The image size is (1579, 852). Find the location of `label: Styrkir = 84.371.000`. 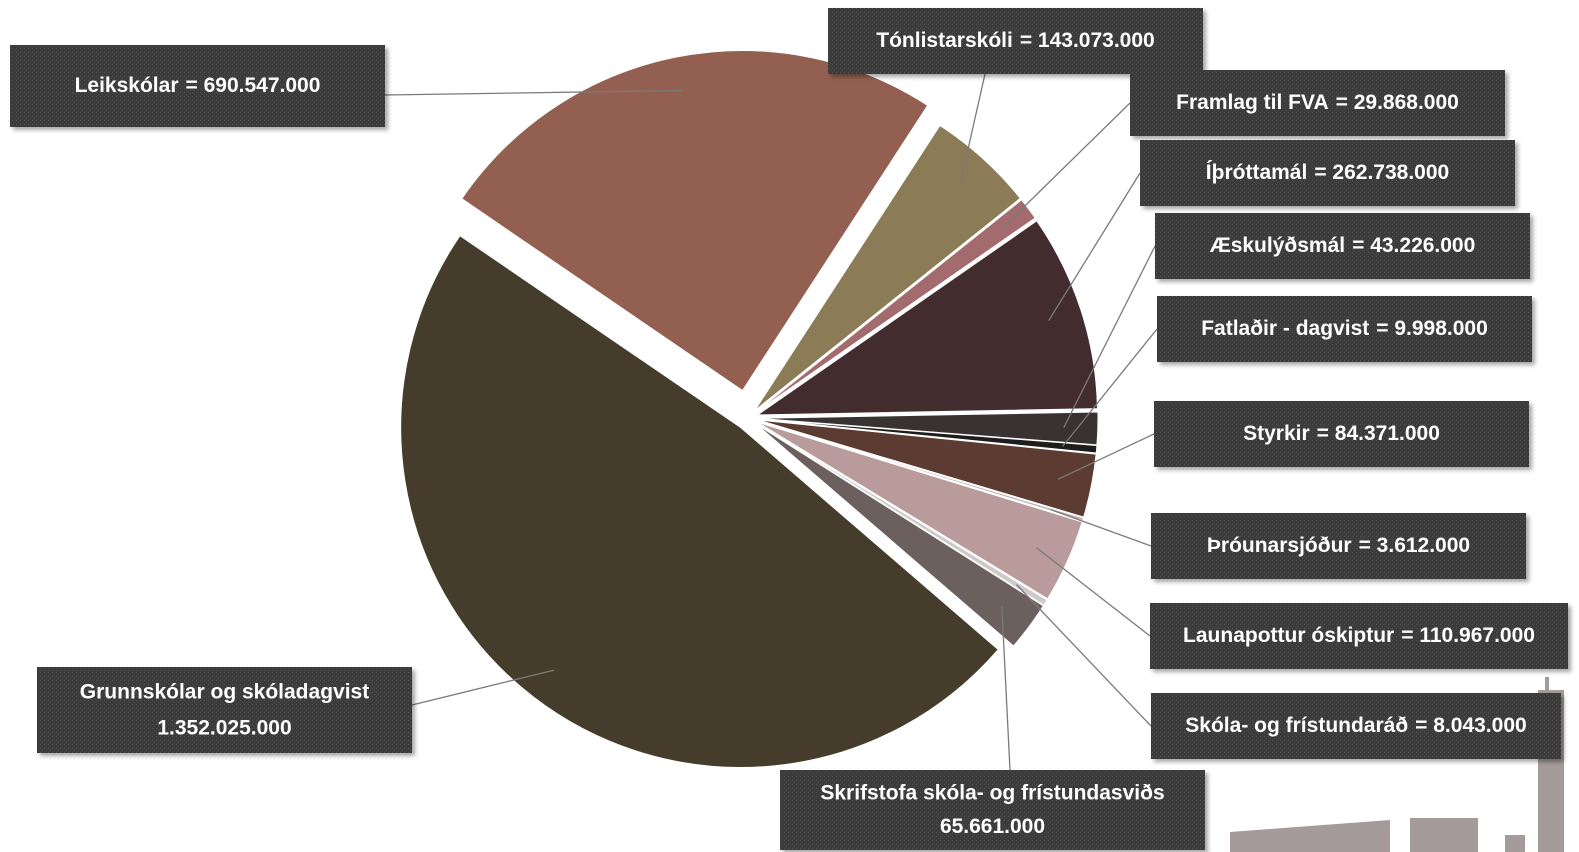

label: Styrkir = 84.371.000 is located at coordinates (1341, 433).